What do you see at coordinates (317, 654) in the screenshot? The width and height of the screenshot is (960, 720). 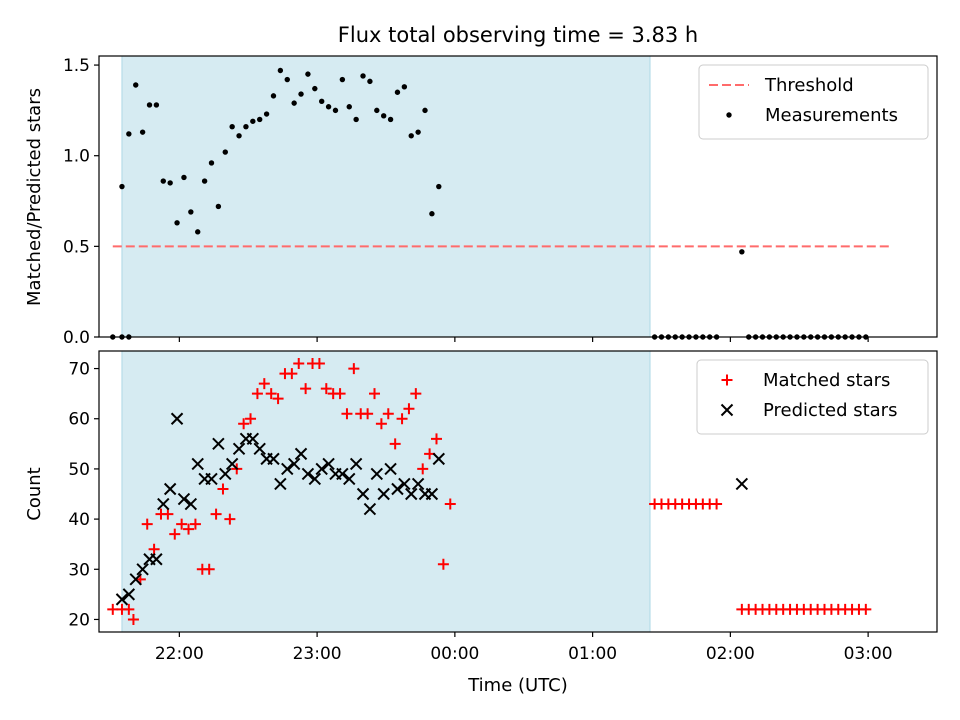 I see `x-tick-label: 23:00` at bounding box center [317, 654].